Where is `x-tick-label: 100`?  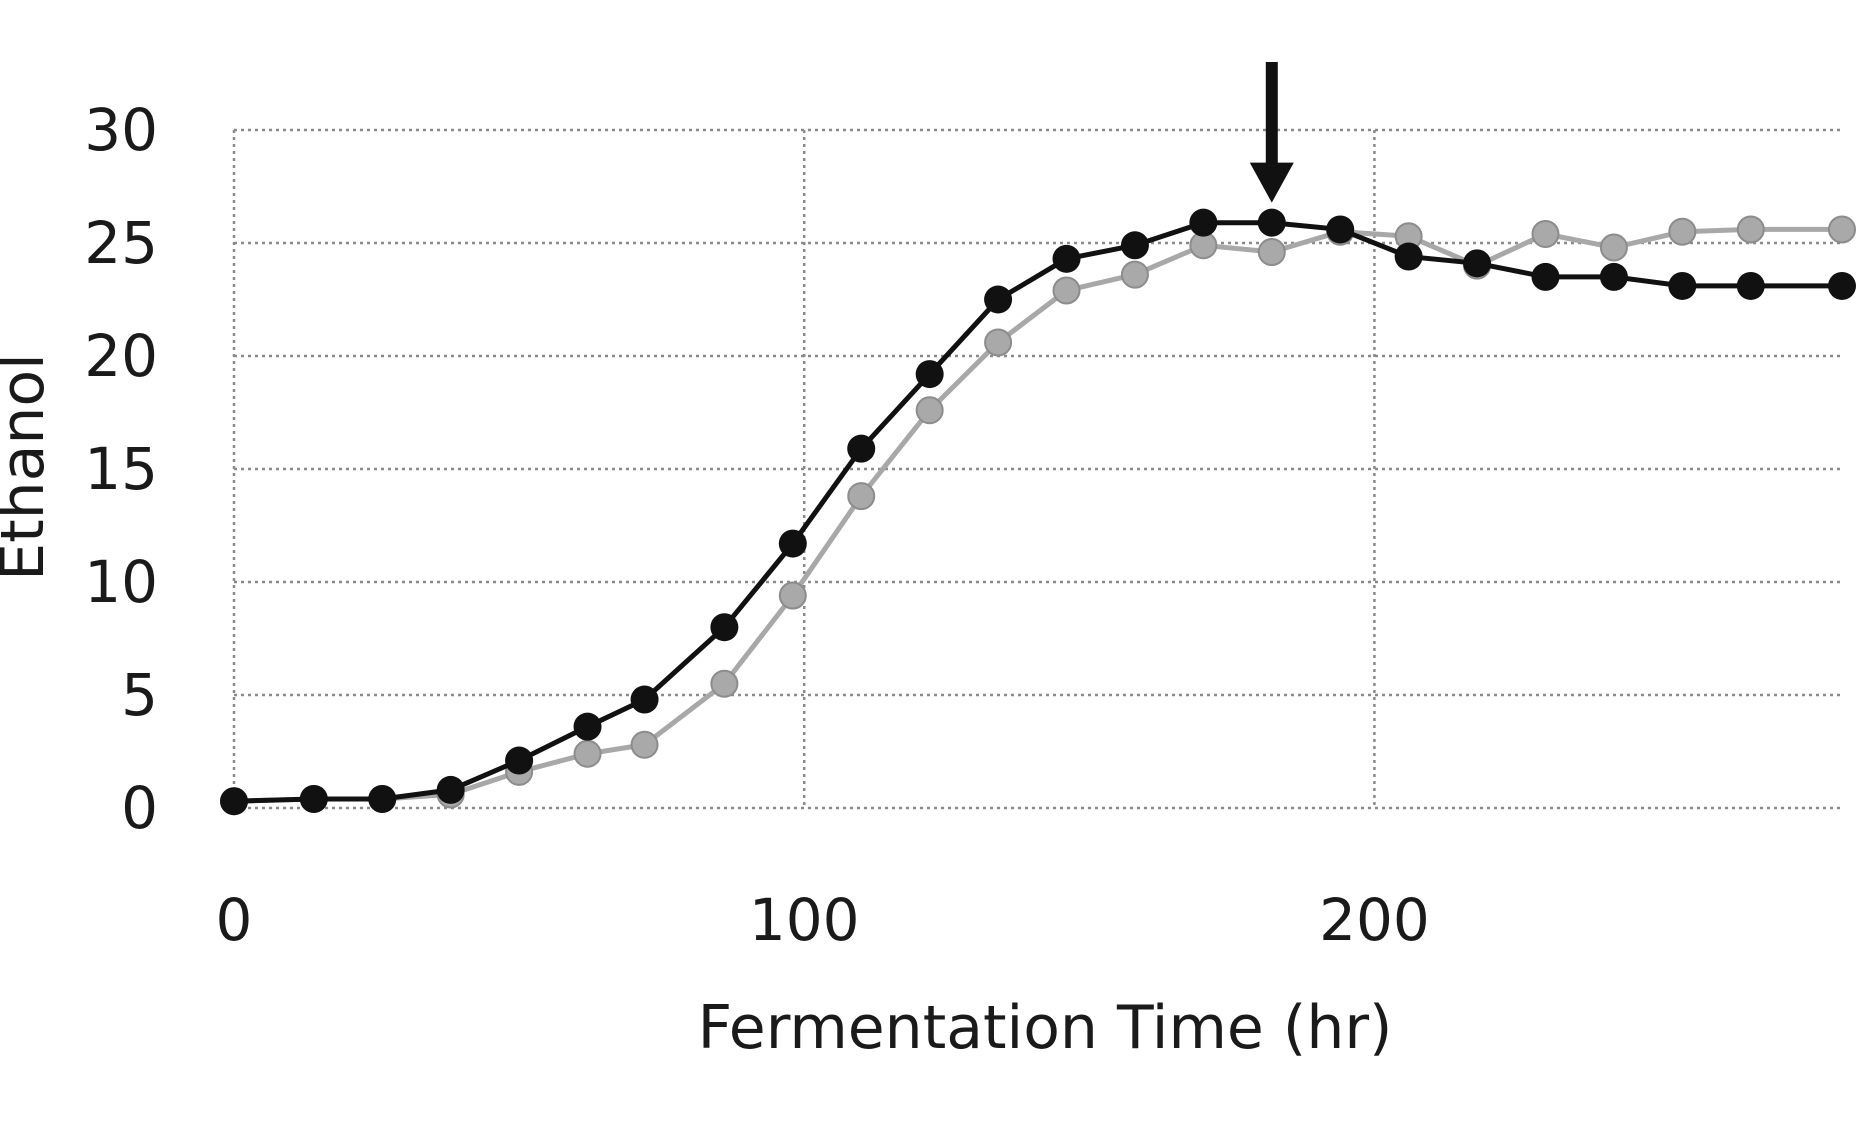 x-tick-label: 100 is located at coordinates (804, 920).